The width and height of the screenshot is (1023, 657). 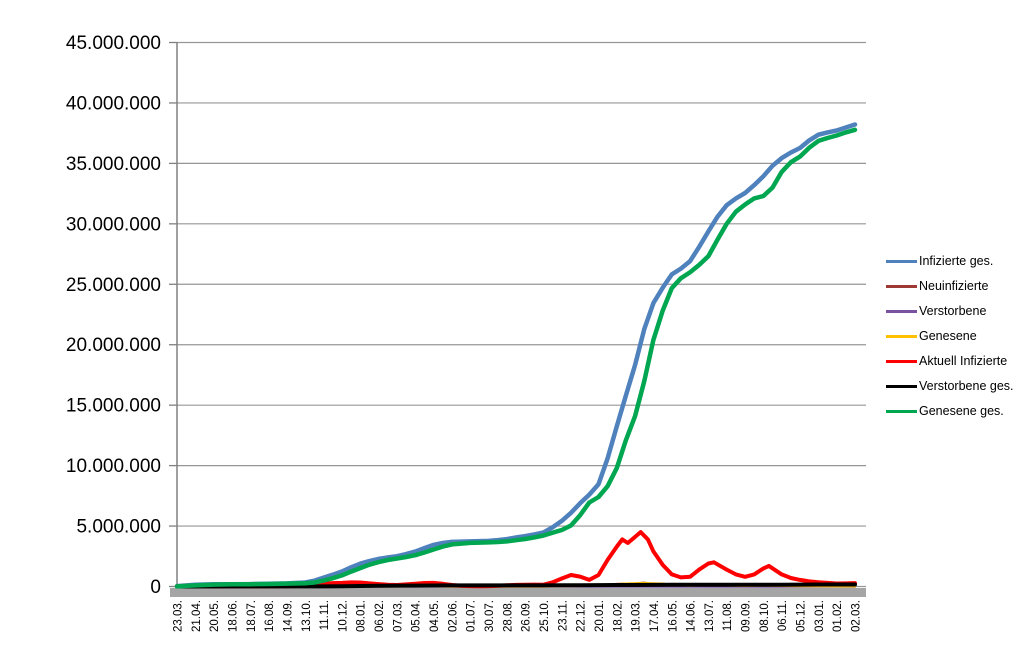 I want to click on x-axis-label: 01.02., so click(x=838, y=616).